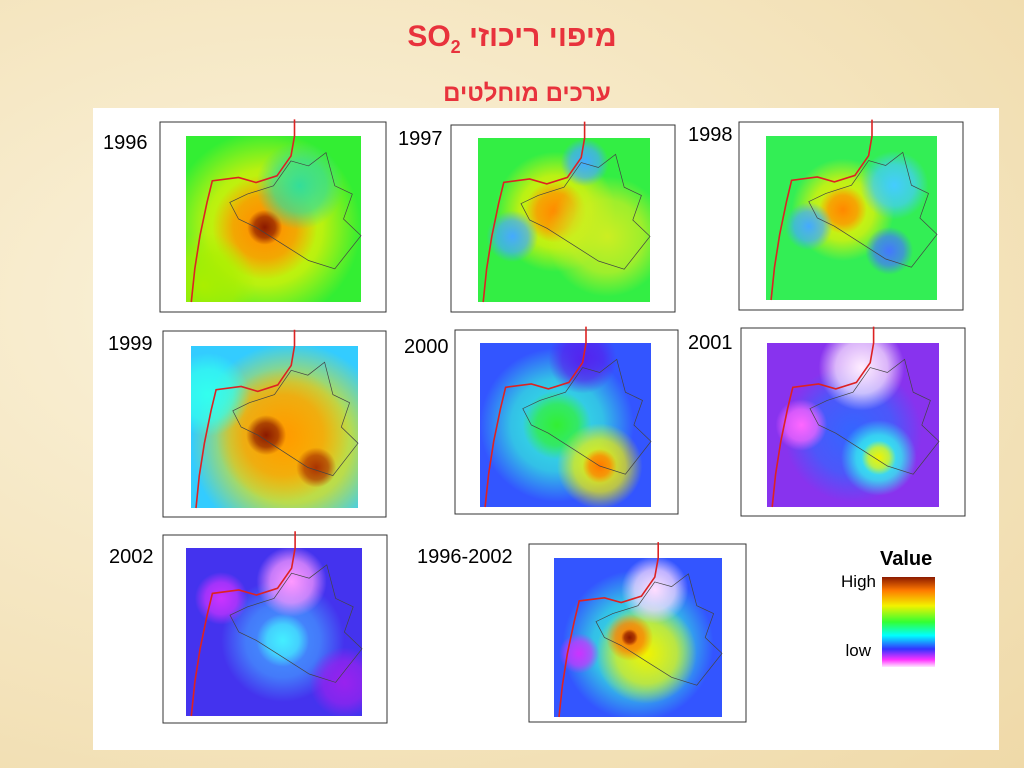 Image resolution: width=1024 pixels, height=768 pixels. What do you see at coordinates (710, 135) in the screenshot?
I see `panel-label: 1998` at bounding box center [710, 135].